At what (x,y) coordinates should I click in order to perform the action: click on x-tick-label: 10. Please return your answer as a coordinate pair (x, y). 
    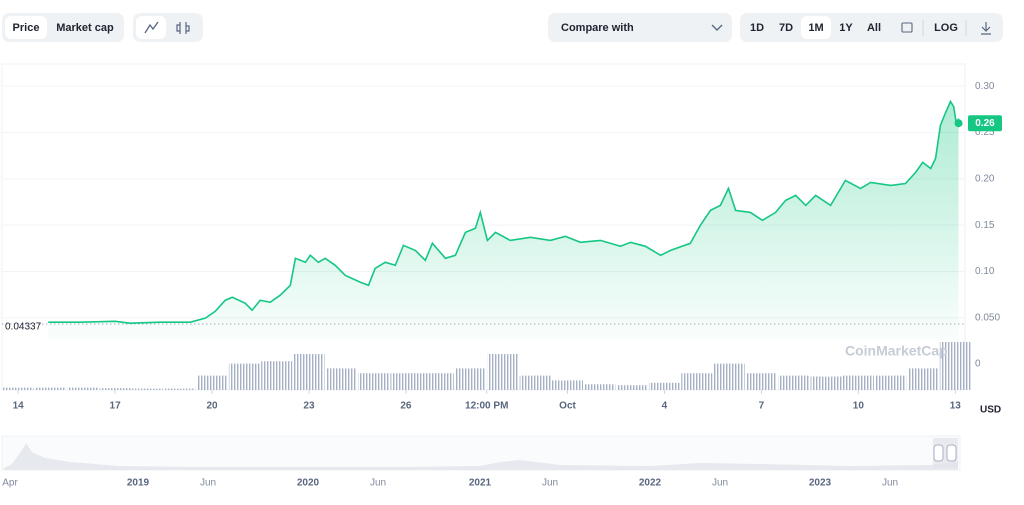
    Looking at the image, I should click on (859, 406).